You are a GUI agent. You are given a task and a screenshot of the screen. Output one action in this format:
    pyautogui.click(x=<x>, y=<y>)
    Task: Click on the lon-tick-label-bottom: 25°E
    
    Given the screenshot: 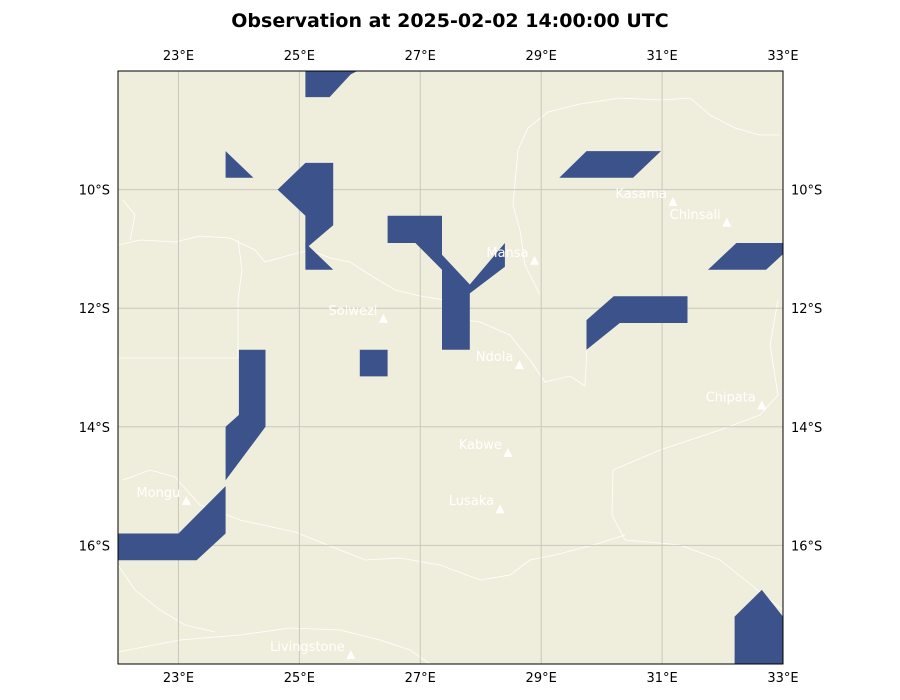 What is the action you would take?
    pyautogui.click(x=299, y=678)
    